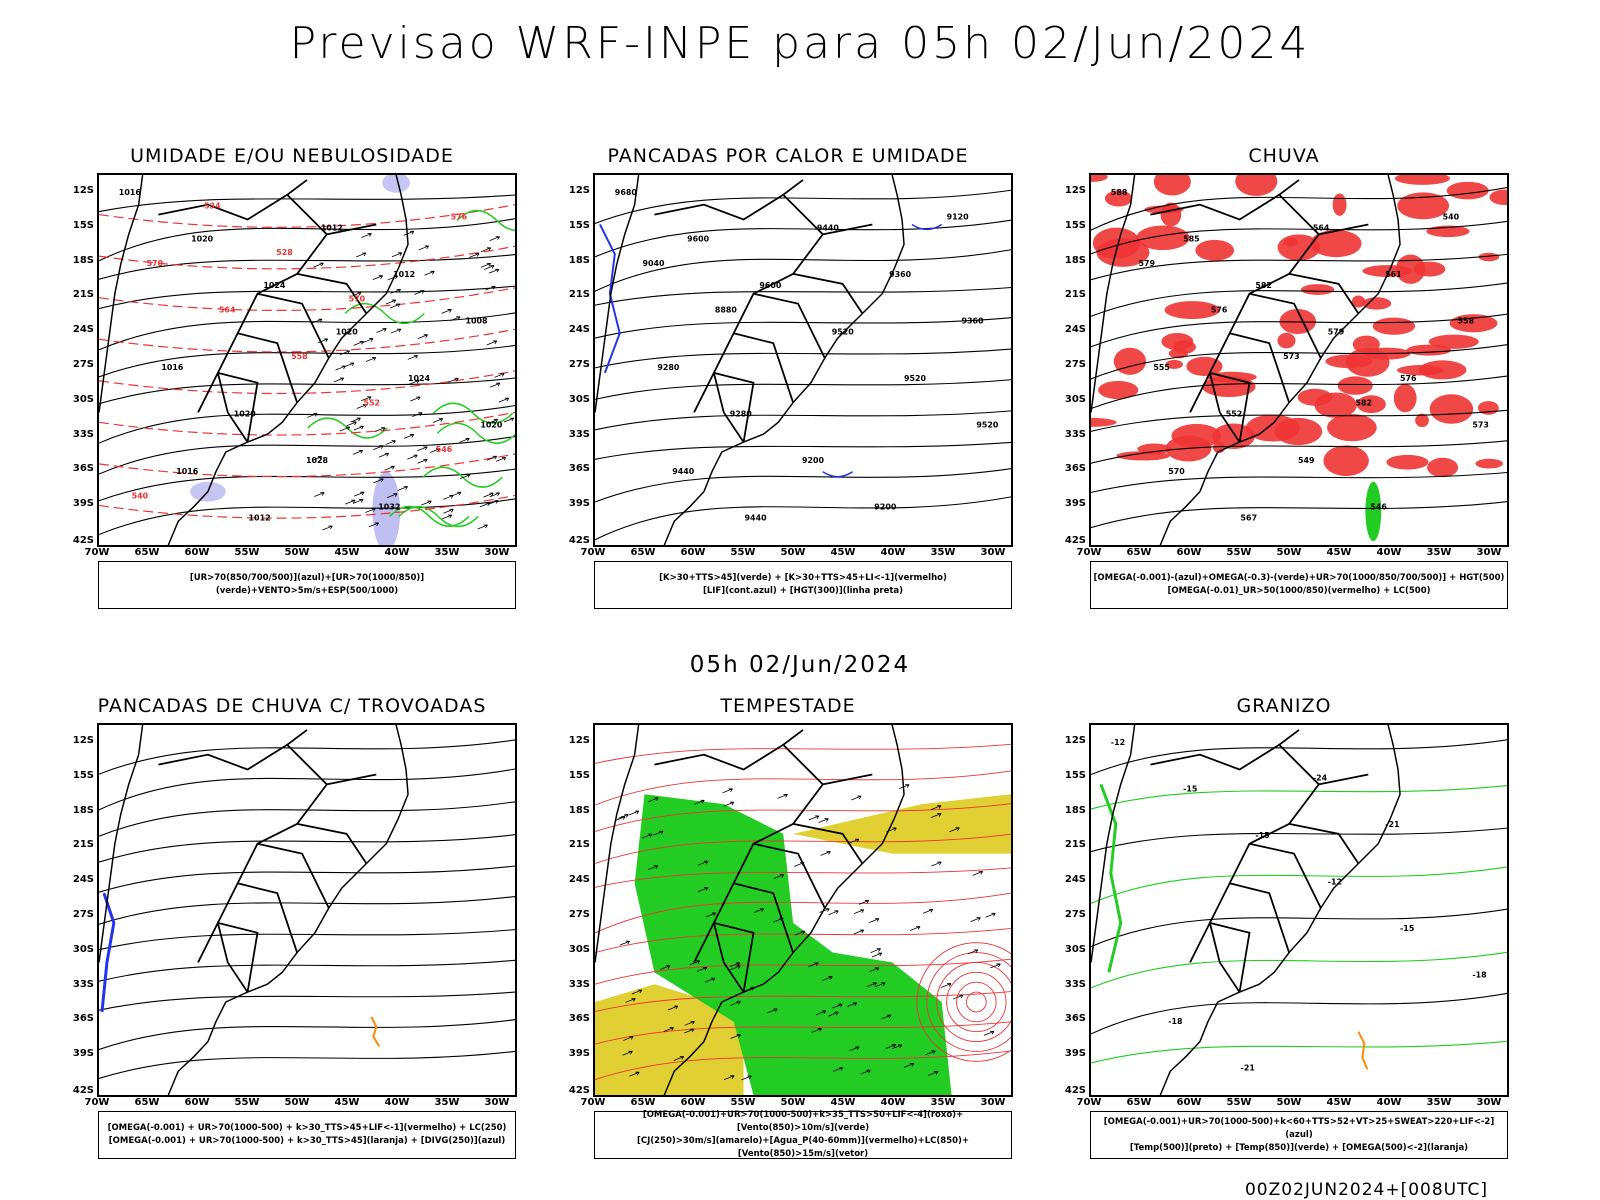 Image resolution: width=1600 pixels, height=1200 pixels. I want to click on lat-tick-label: 30S, so click(1075, 399).